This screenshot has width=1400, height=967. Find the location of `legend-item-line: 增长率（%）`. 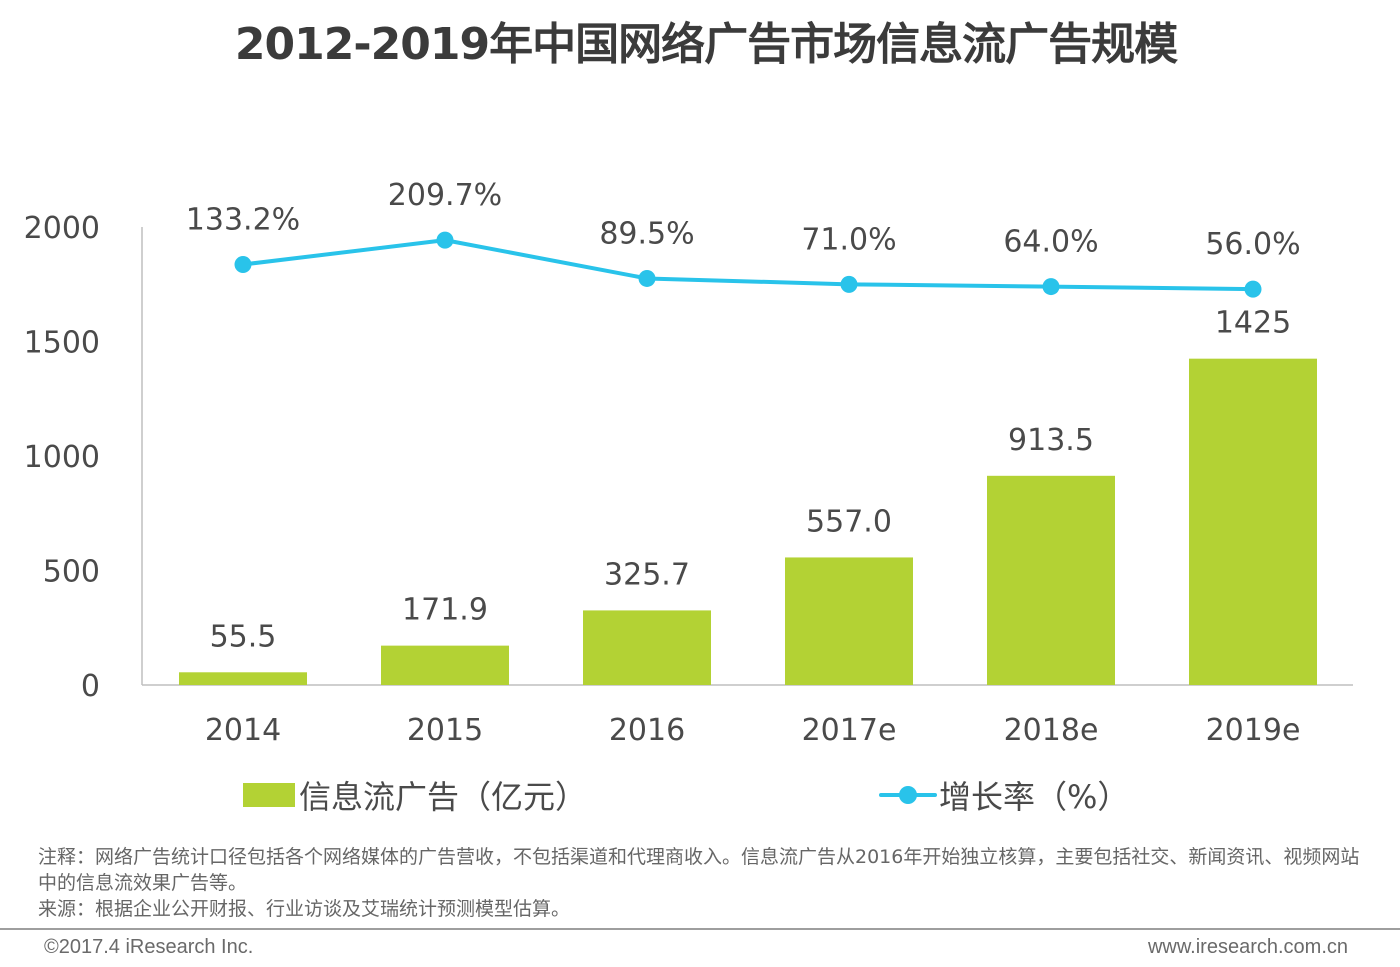

legend-item-line: 增长率（%） is located at coordinates (1004, 795).